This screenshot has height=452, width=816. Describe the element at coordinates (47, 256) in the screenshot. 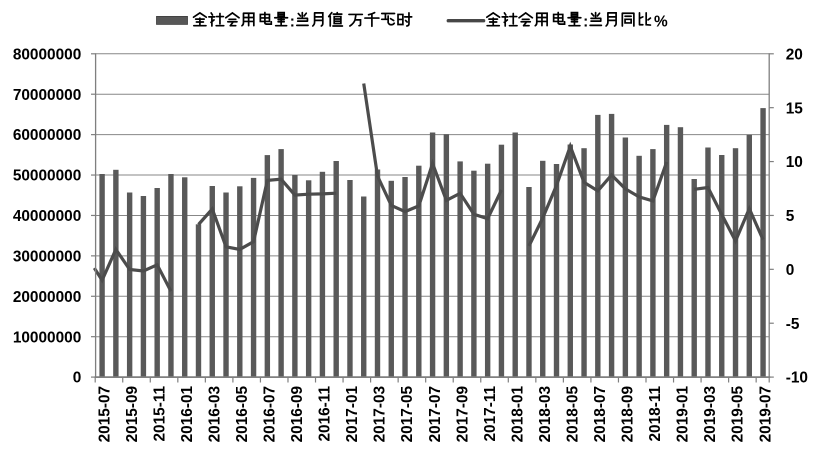

I see `svg-text: 30000000` at that location.